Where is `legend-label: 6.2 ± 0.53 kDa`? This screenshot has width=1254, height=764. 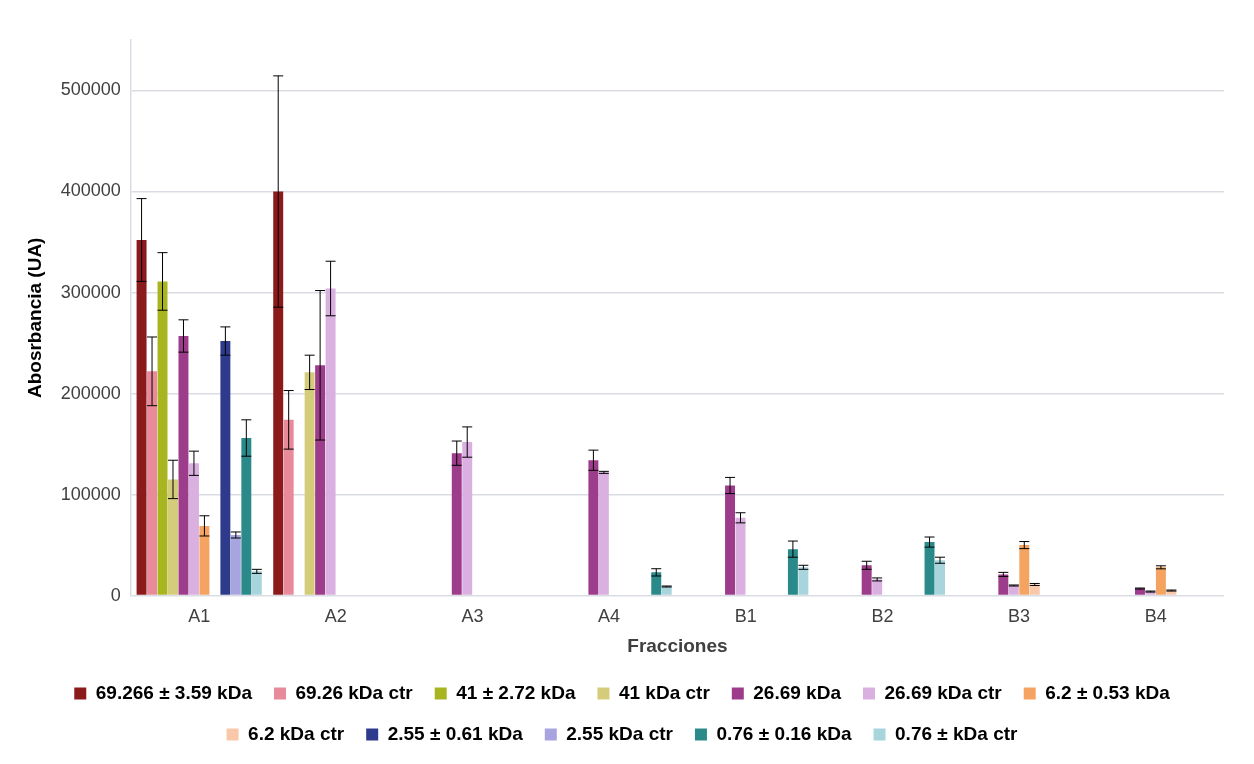 legend-label: 6.2 ± 0.53 kDa is located at coordinates (1108, 692).